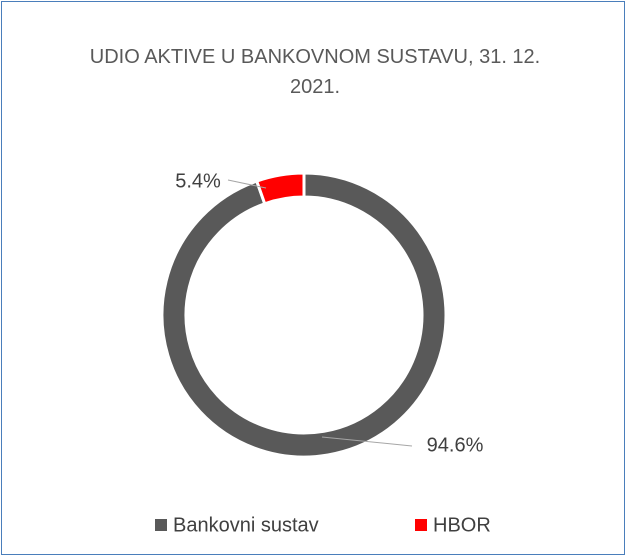 This screenshot has width=626, height=556. I want to click on legend-label: Bankovni sustav, so click(246, 525).